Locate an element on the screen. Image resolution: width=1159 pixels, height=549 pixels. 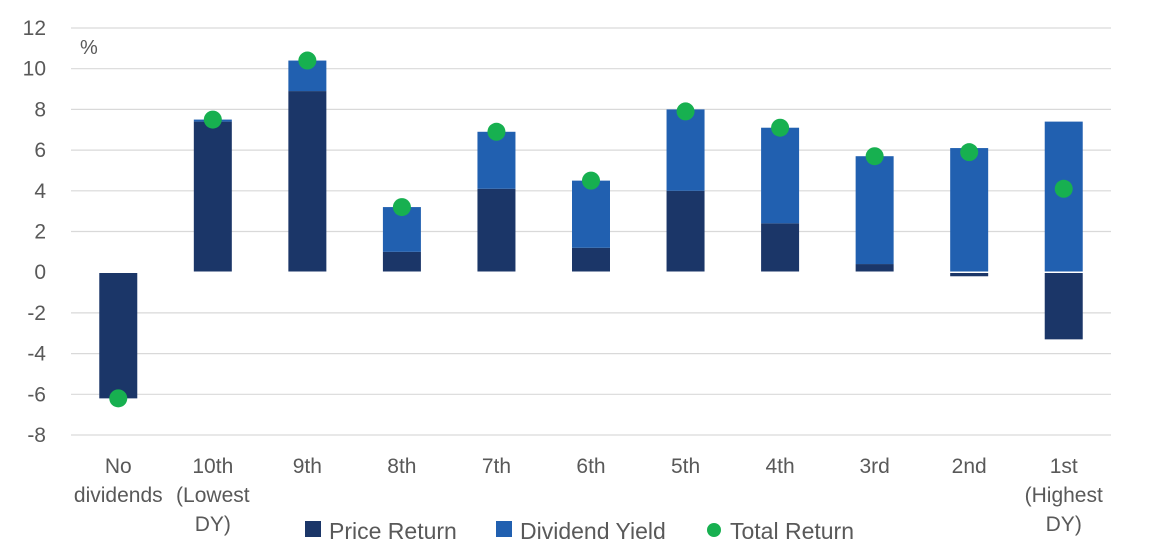
y-tick-label: 12 is located at coordinates (34, 28).